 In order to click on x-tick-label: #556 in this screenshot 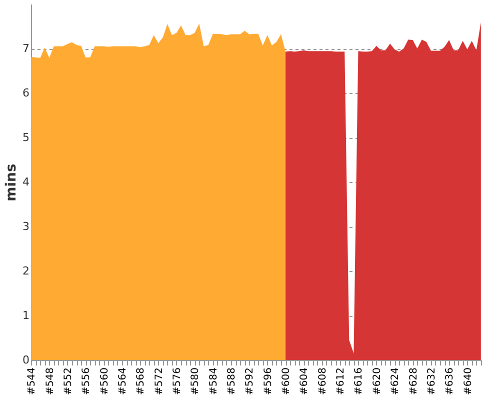, I will do `click(86, 381)`.